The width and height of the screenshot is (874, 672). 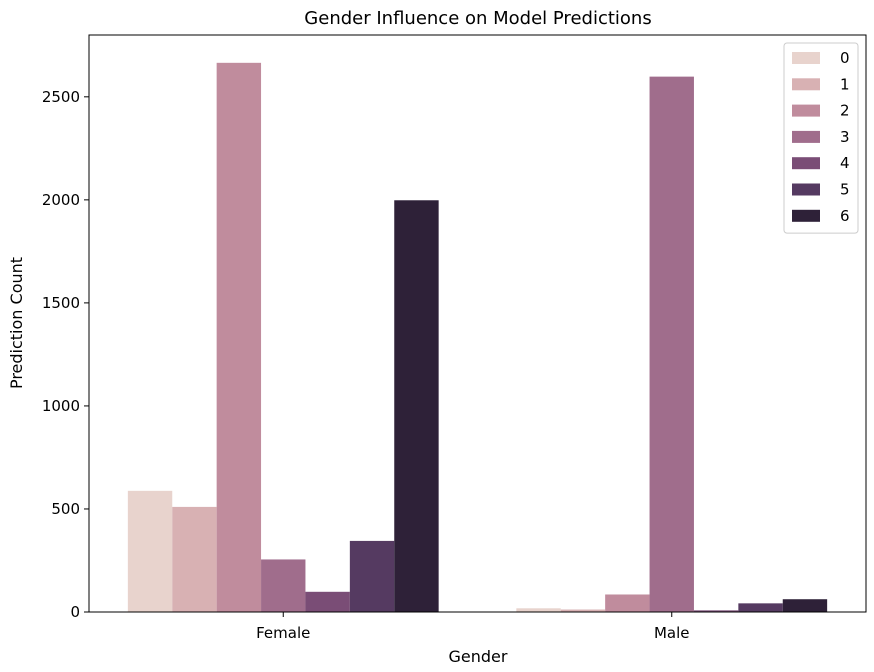 What do you see at coordinates (477, 18) in the screenshot?
I see `chart-title: Gender Influence on Model Predictions` at bounding box center [477, 18].